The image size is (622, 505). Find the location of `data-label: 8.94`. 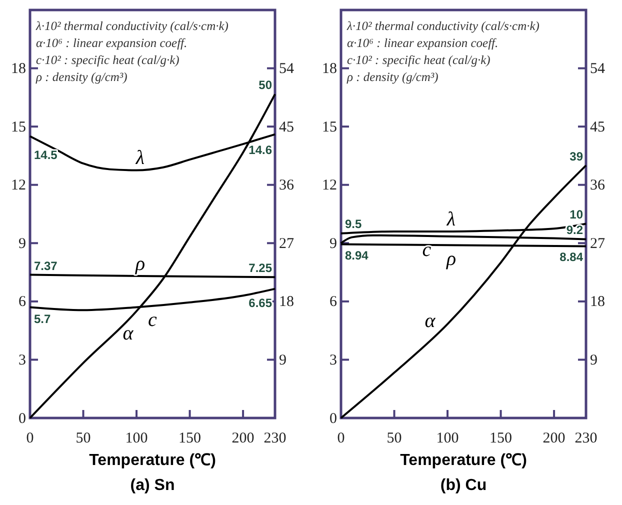

data-label: 8.94 is located at coordinates (357, 255).